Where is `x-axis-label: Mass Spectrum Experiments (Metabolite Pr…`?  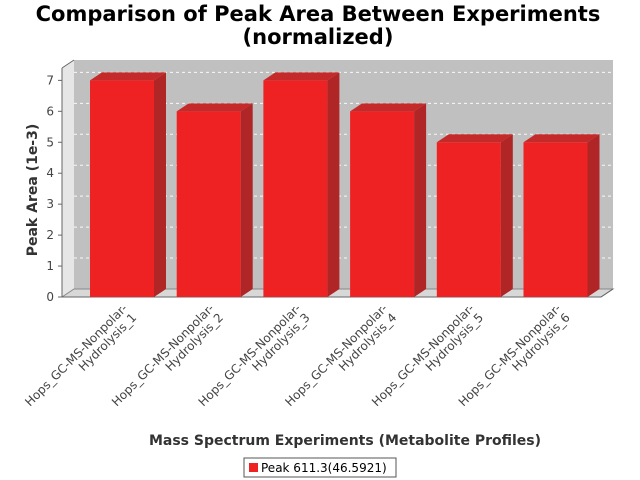
x-axis-label: Mass Spectrum Experiments (Metabolite Pr… is located at coordinates (345, 441).